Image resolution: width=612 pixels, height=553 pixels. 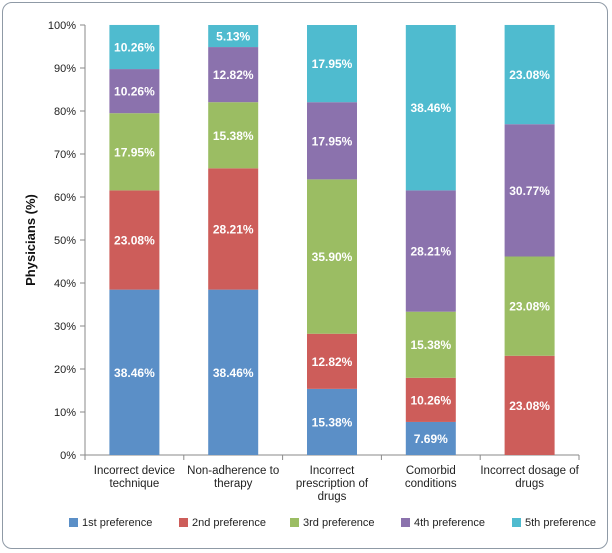 I want to click on x-category-label: therapy, so click(x=233, y=484).